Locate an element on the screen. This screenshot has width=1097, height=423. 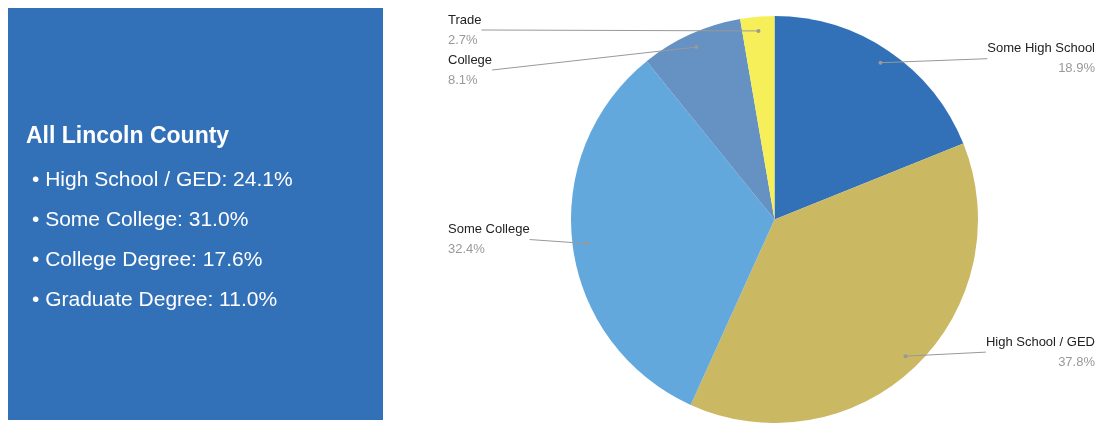
text: • Some College: 31.0% is located at coordinates (141, 219).